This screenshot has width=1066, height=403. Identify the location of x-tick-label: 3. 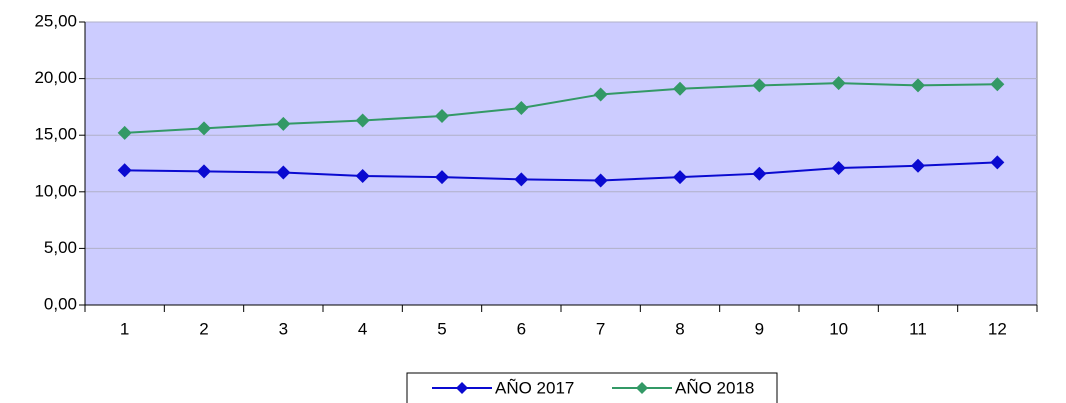
(283, 328).